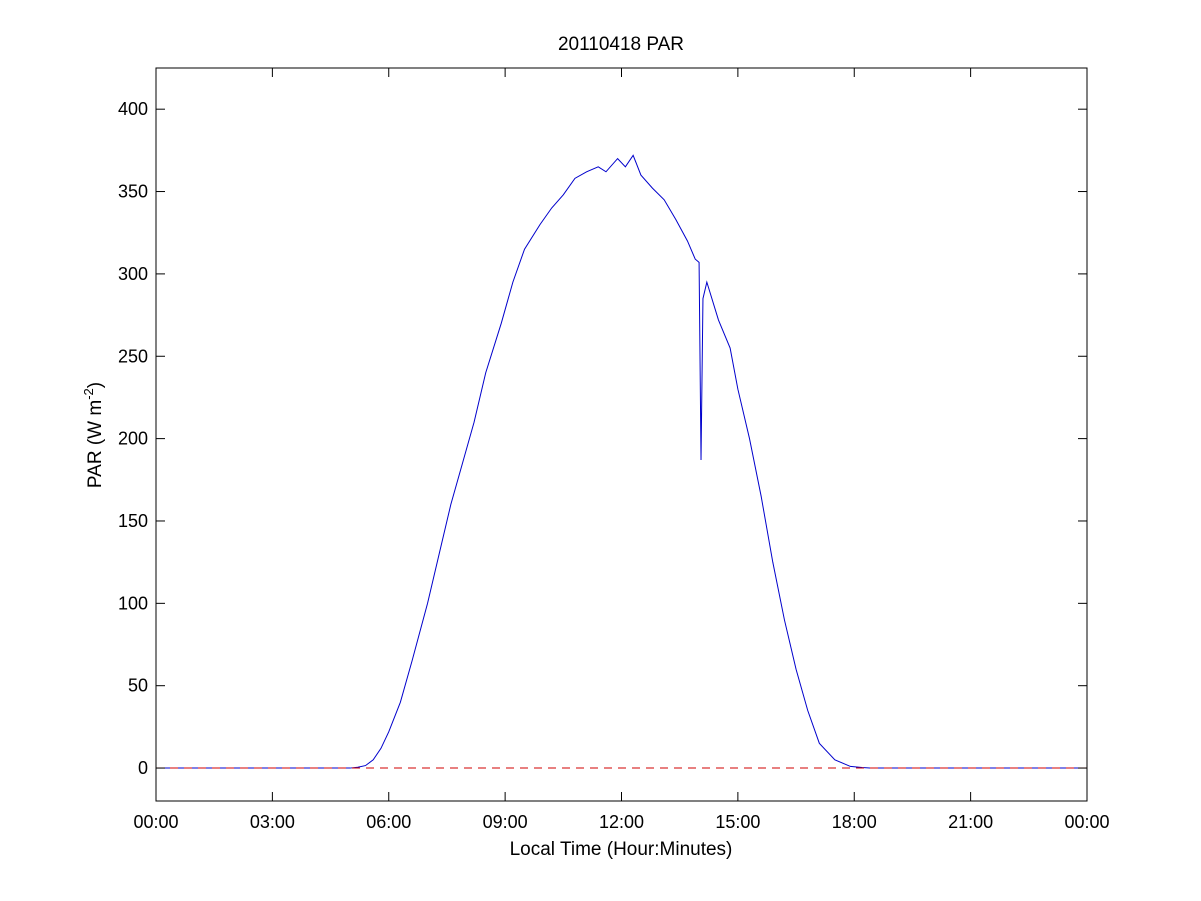 The image size is (1201, 901). I want to click on x-tick-label: 18:00, so click(854, 822).